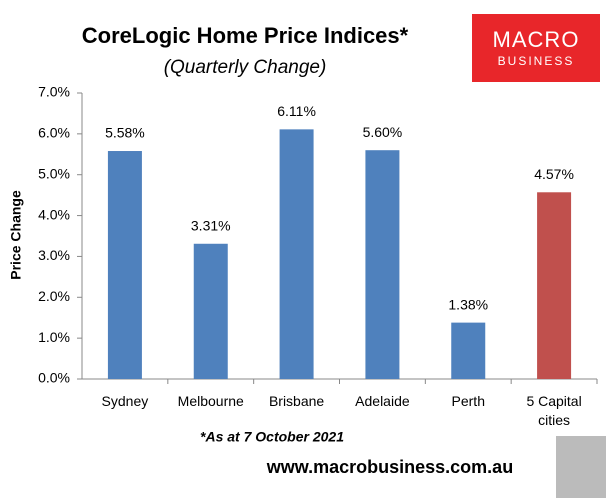 The width and height of the screenshot is (611, 502). I want to click on chart-subtitle: (Quarterly Change), so click(245, 67).